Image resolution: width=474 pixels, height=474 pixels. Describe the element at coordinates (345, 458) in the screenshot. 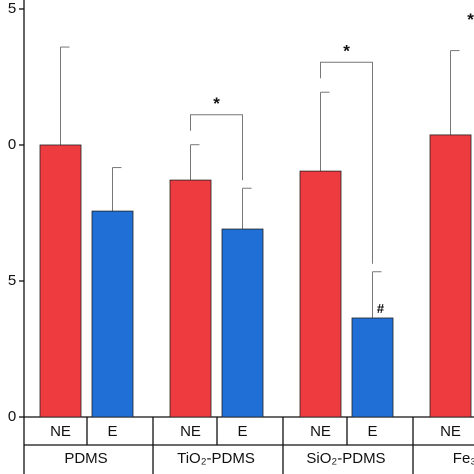

I see `group-label: SiO₂-PDMS` at that location.